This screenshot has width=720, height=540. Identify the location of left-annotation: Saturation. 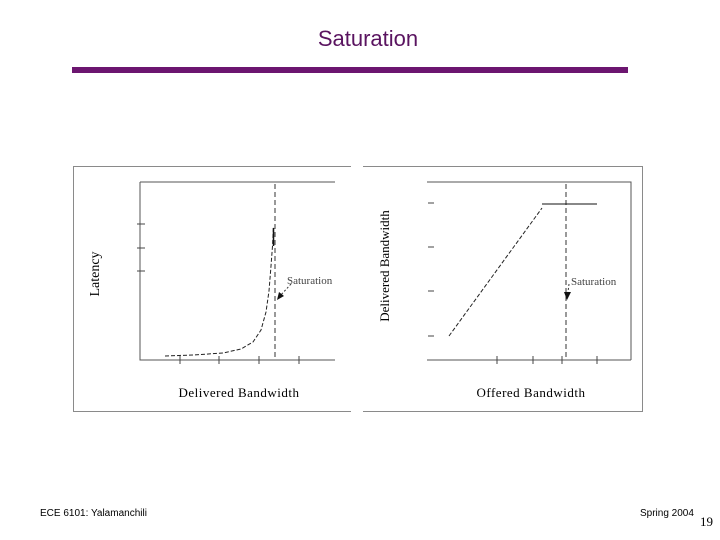
(310, 281).